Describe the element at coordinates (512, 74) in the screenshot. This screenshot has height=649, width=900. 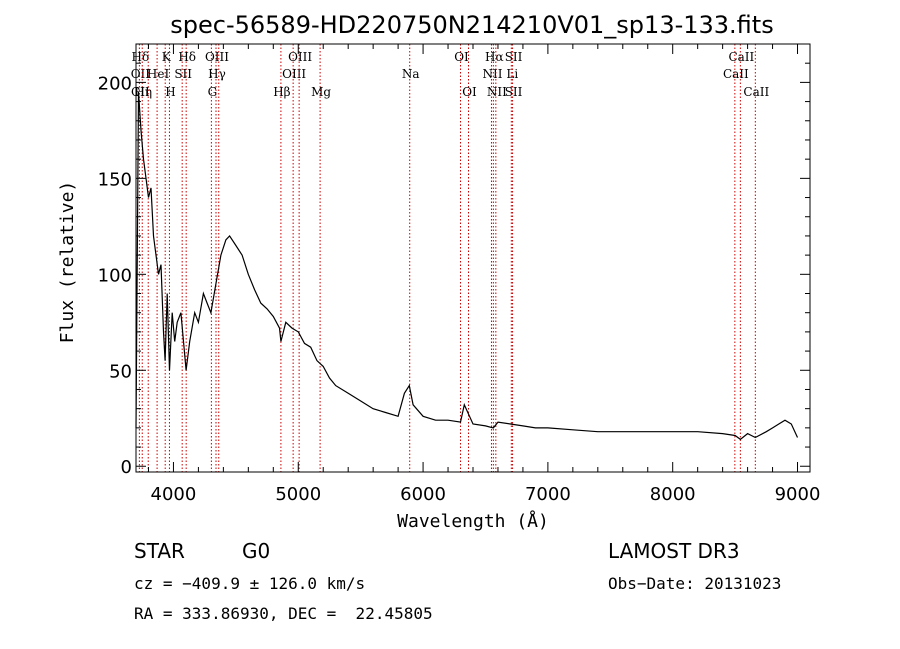
I see `spectral-line-label: Li` at that location.